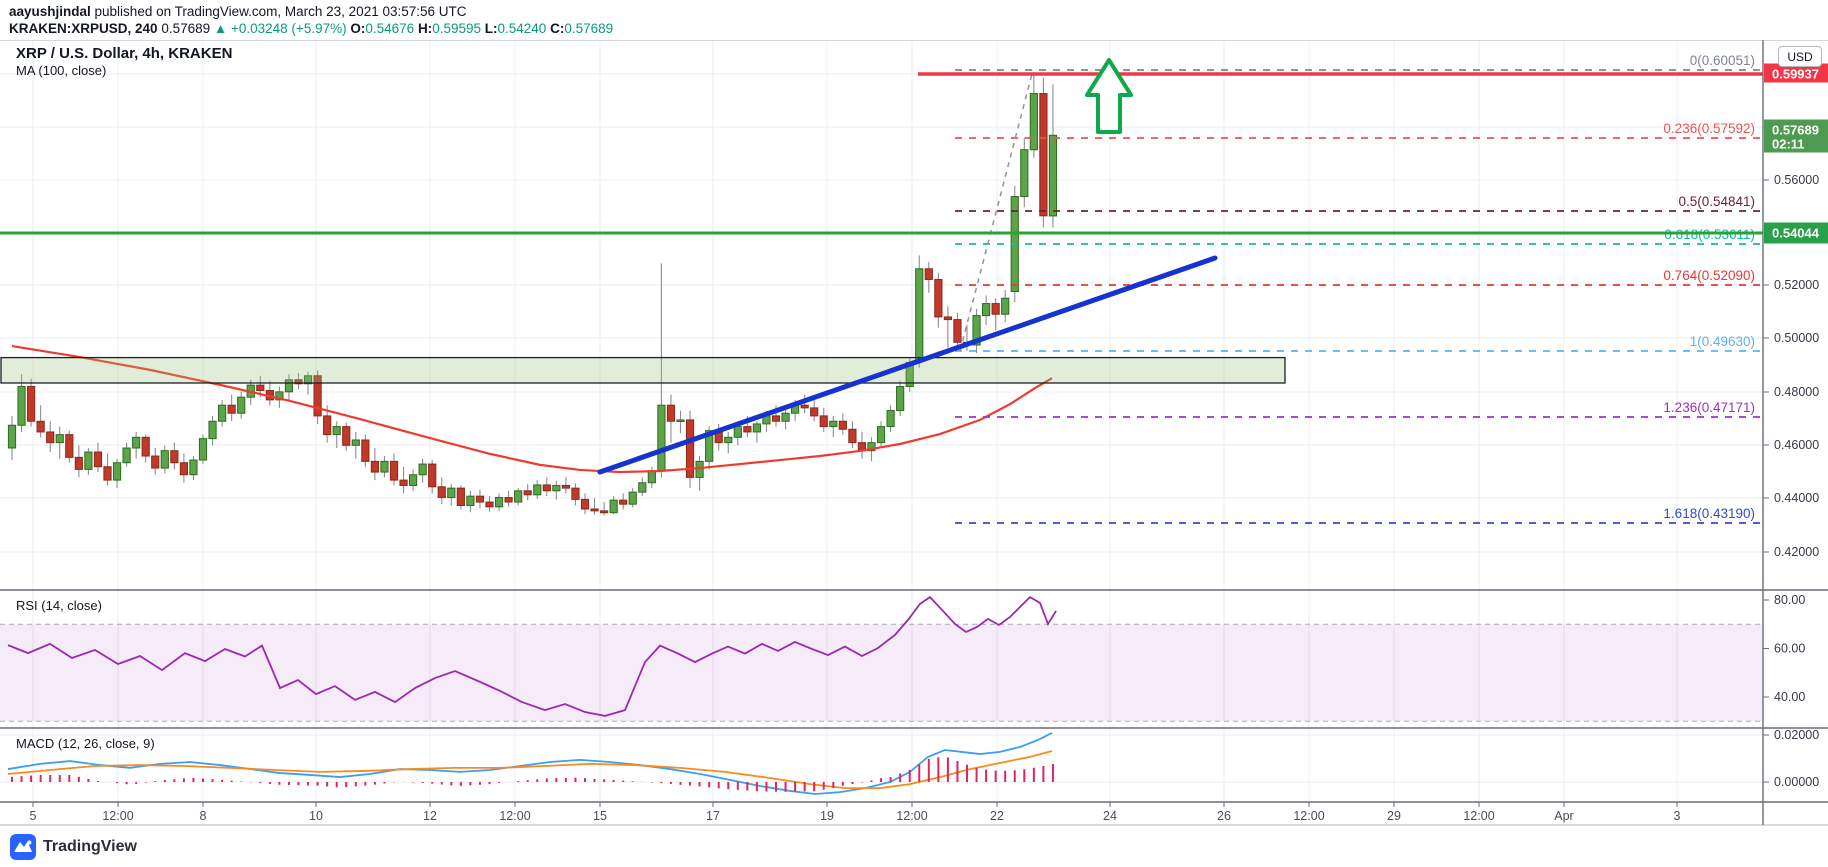  I want to click on up-arrow-icon, so click(1109, 96).